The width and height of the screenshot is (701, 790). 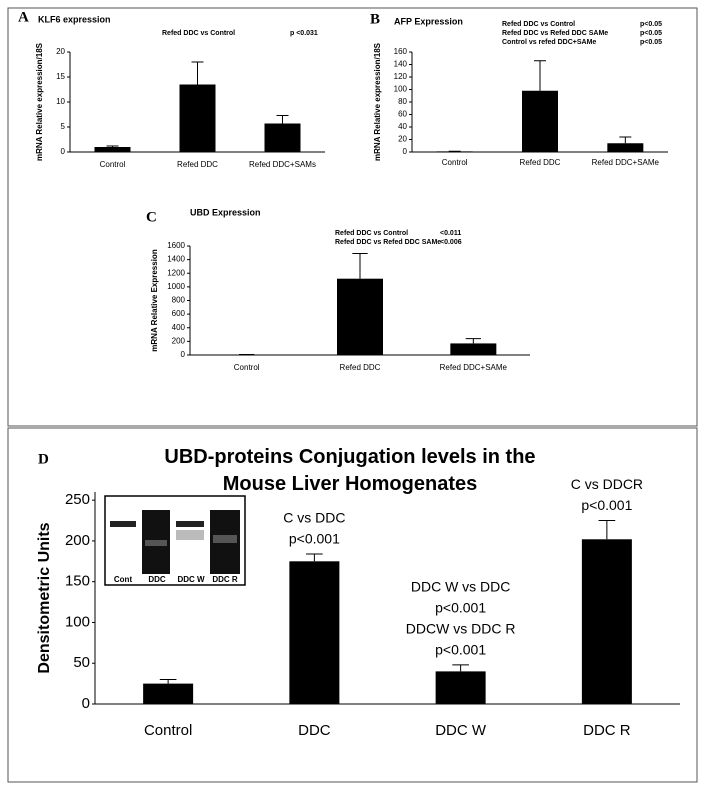 I want to click on y-tick-label: 1200, so click(x=176, y=272).